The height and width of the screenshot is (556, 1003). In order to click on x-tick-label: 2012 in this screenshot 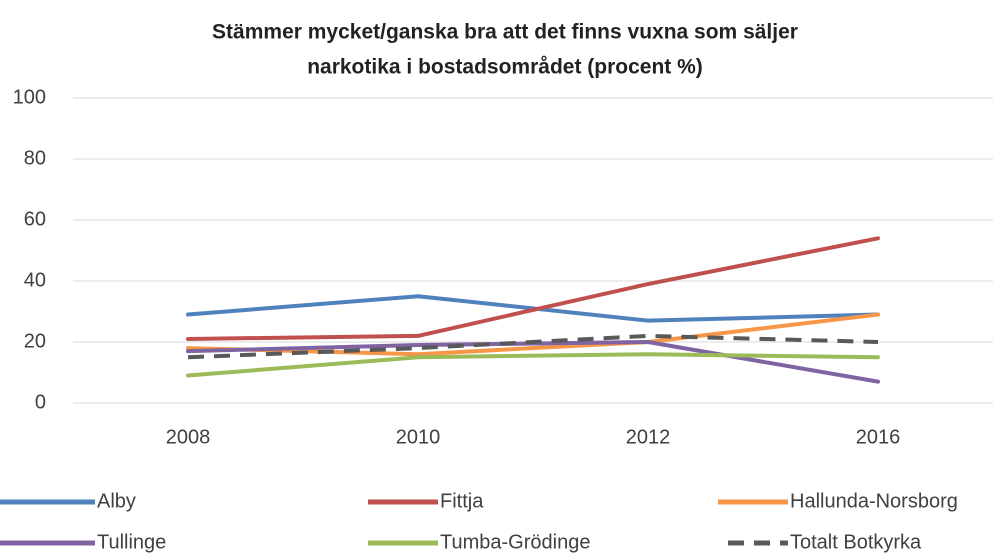, I will do `click(648, 437)`.